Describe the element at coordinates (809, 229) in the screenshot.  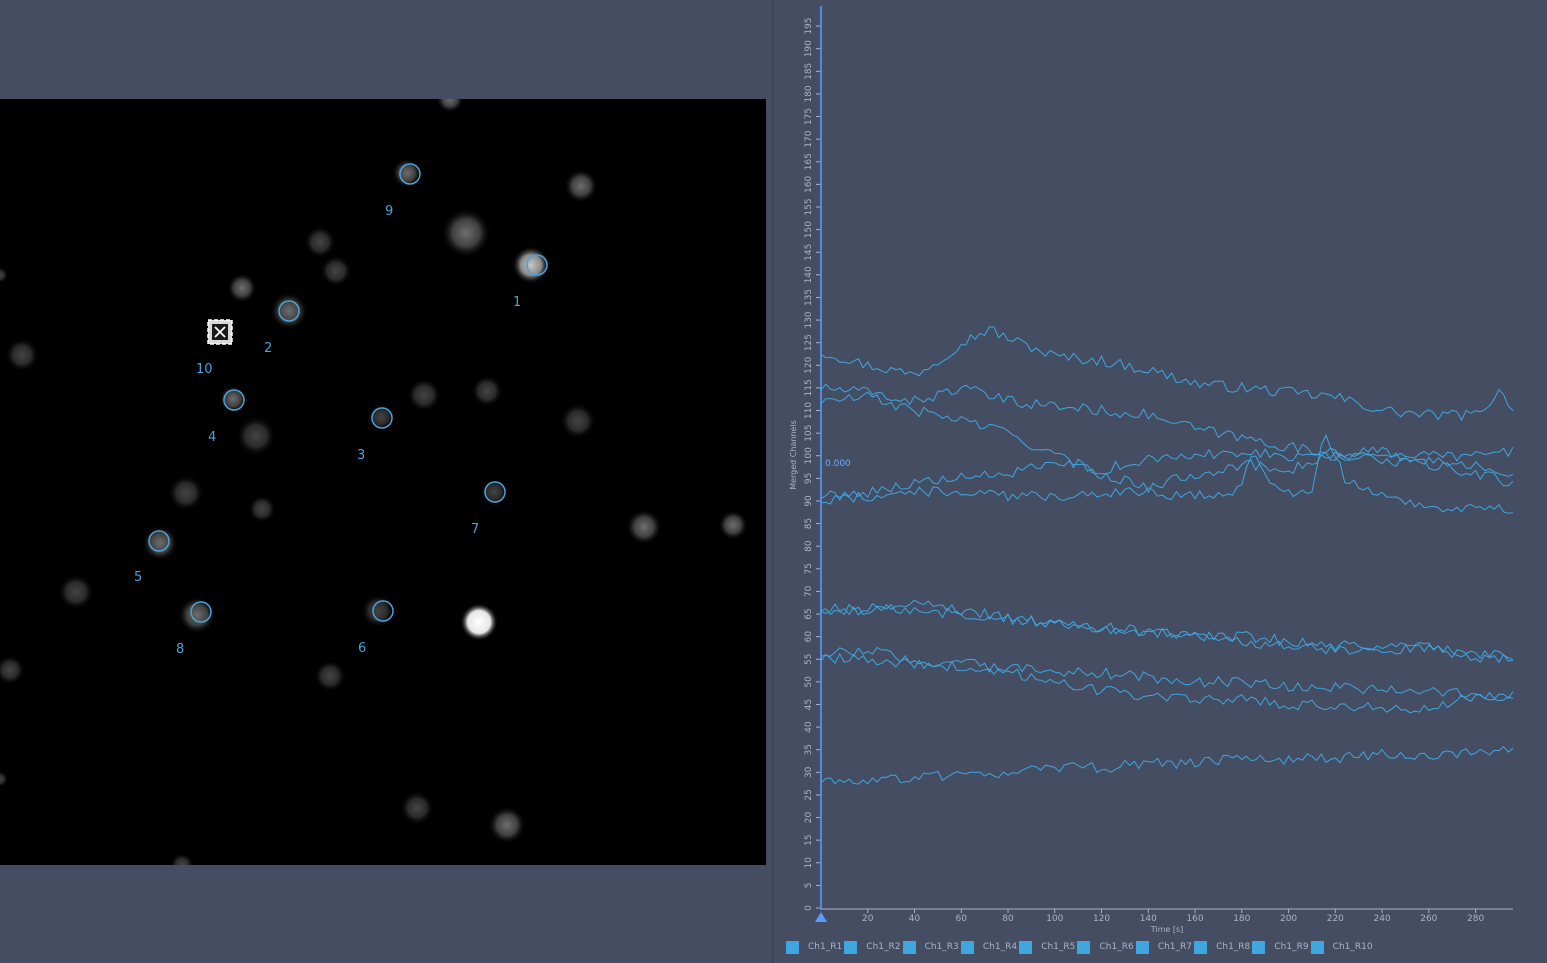
I see `y-tick-label: 150` at that location.